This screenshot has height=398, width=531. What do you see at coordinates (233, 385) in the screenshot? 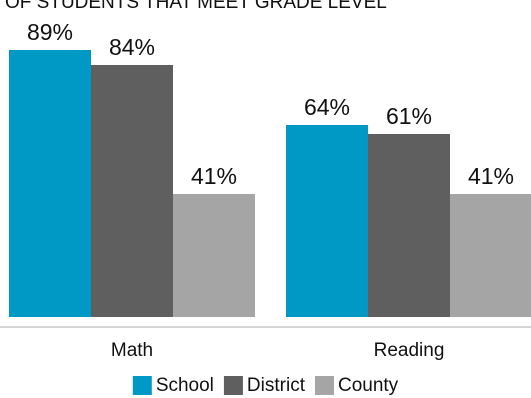
I see `legend-swatch-district` at bounding box center [233, 385].